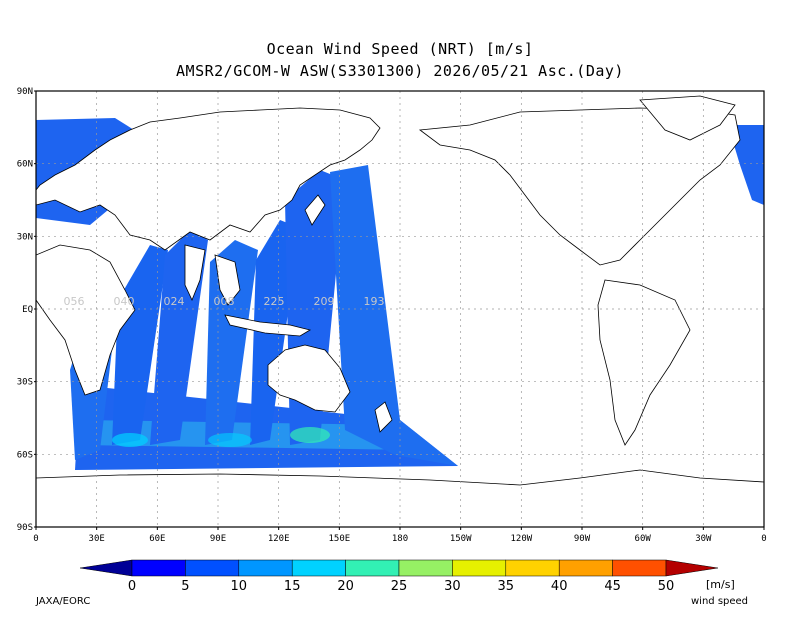 The image size is (800, 618). I want to click on swath-north-east, so click(746, 165).